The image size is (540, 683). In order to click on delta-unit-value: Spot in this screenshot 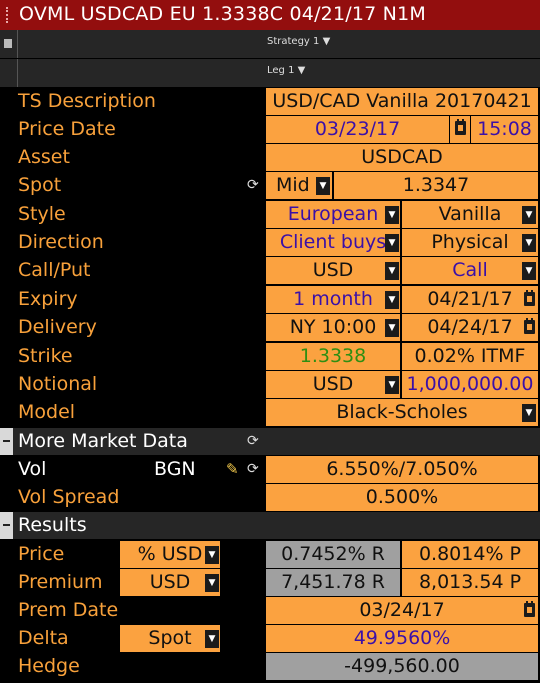, I will do `click(170, 638)`.